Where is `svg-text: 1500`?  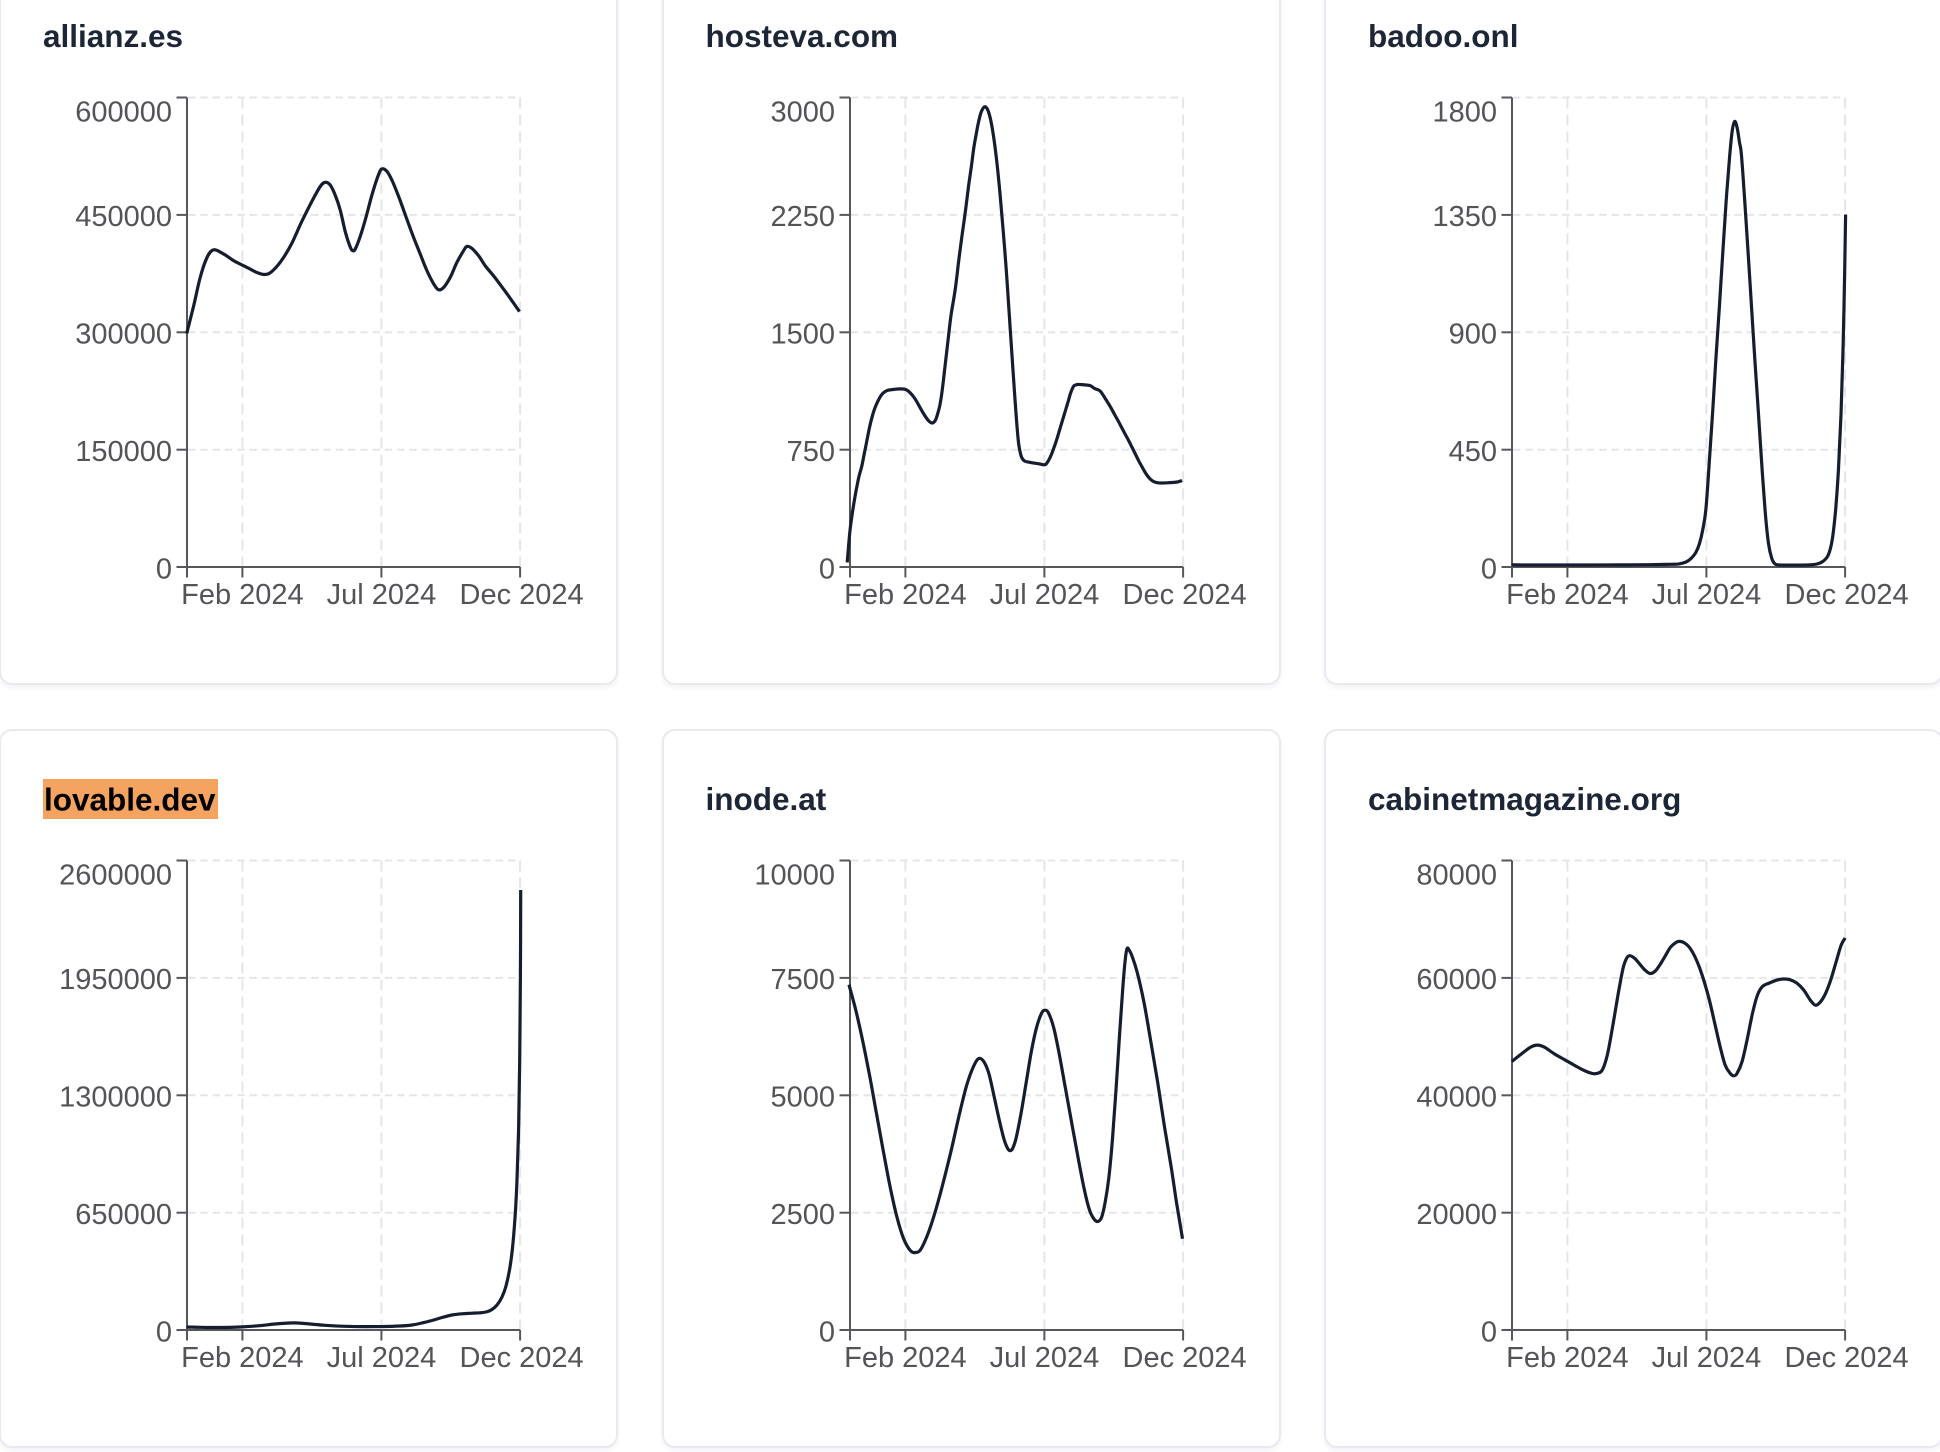 svg-text: 1500 is located at coordinates (802, 334).